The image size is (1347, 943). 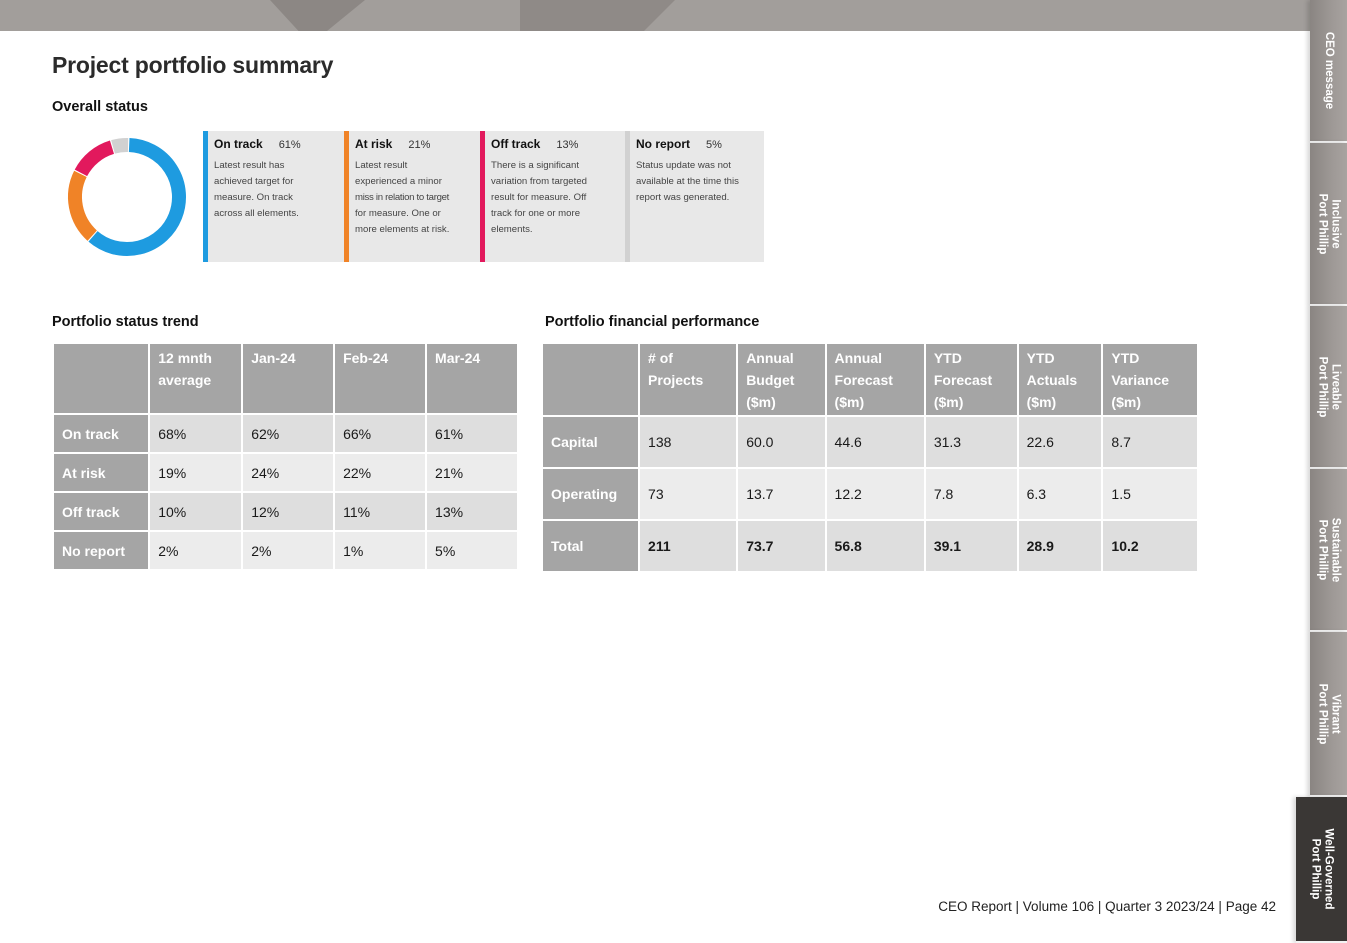 I want to click on row-header: Operating, so click(x=590, y=494).